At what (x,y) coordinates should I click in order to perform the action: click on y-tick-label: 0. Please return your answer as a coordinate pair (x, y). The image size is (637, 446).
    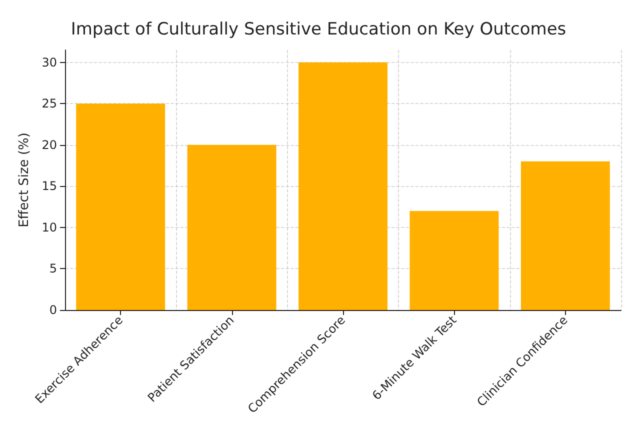
    Looking at the image, I should click on (53, 310).